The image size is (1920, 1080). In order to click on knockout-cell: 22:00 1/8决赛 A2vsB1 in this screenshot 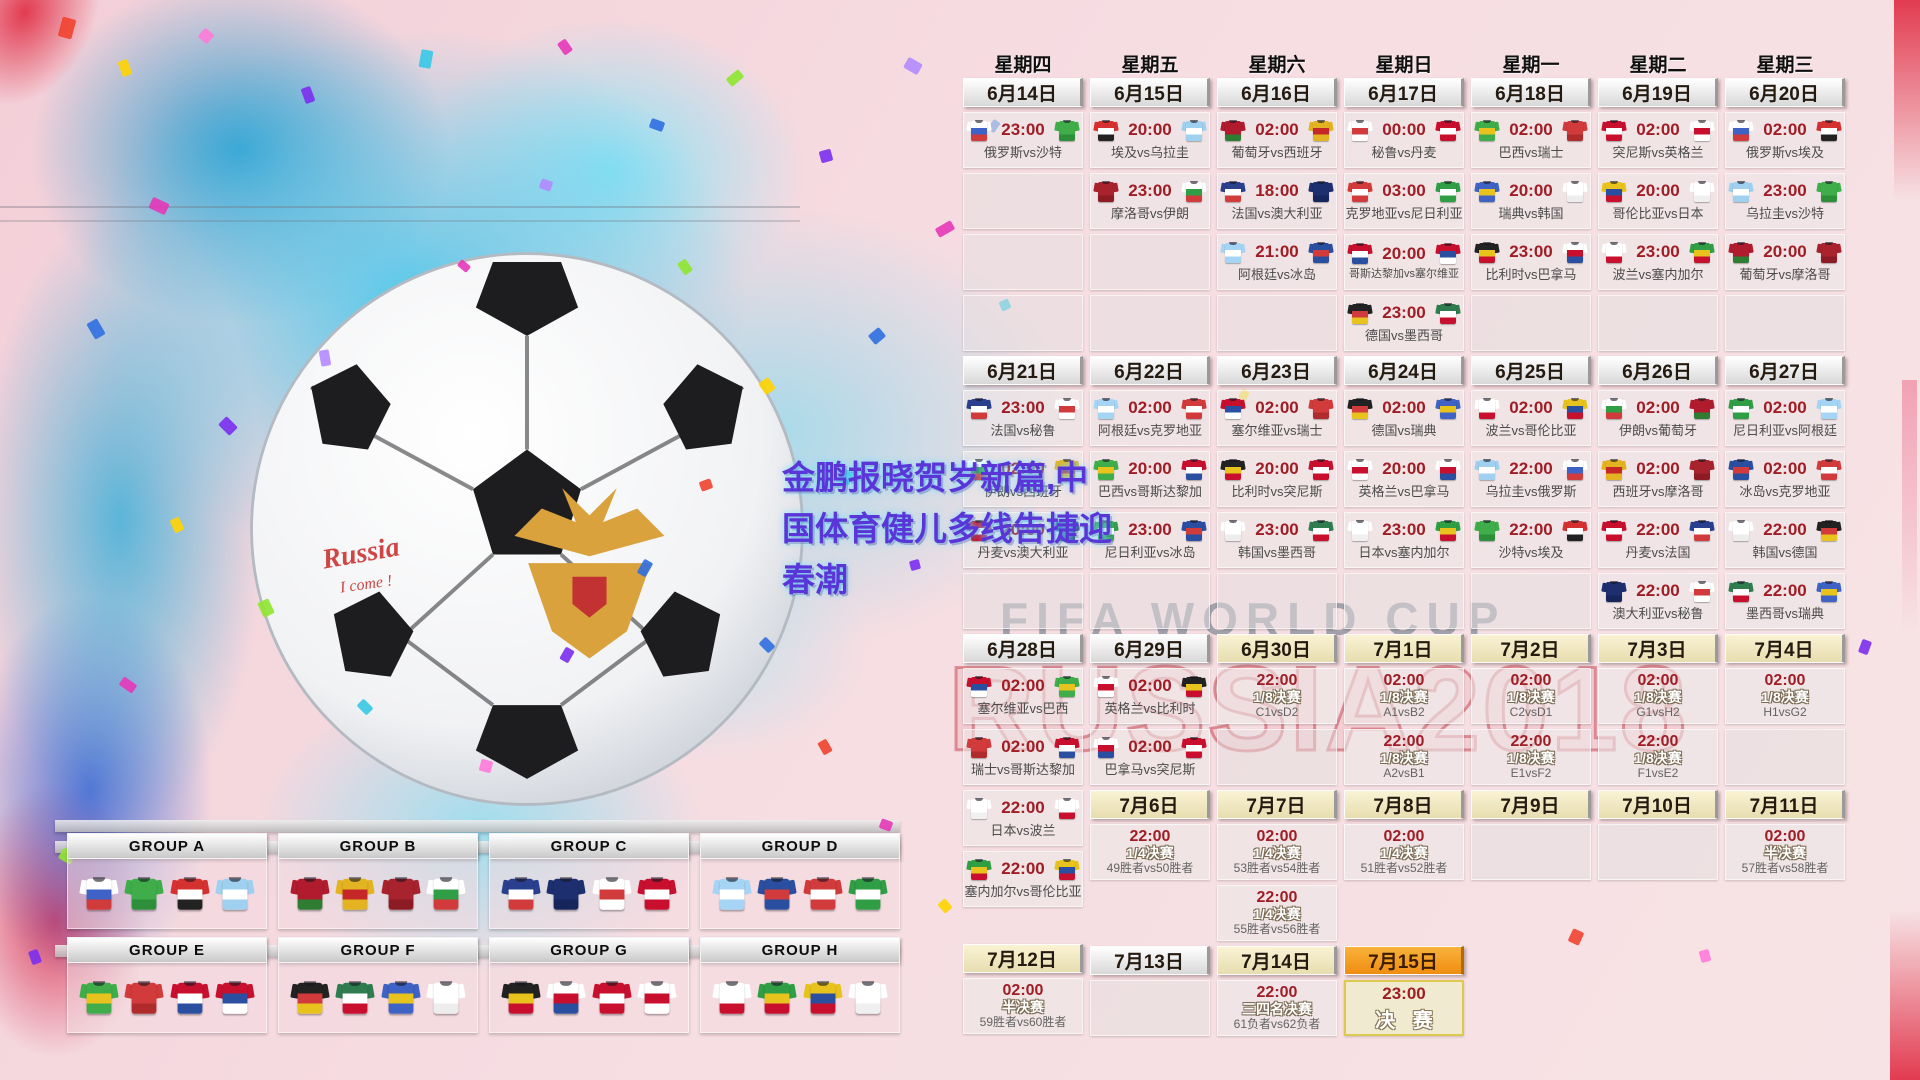, I will do `click(1404, 757)`.